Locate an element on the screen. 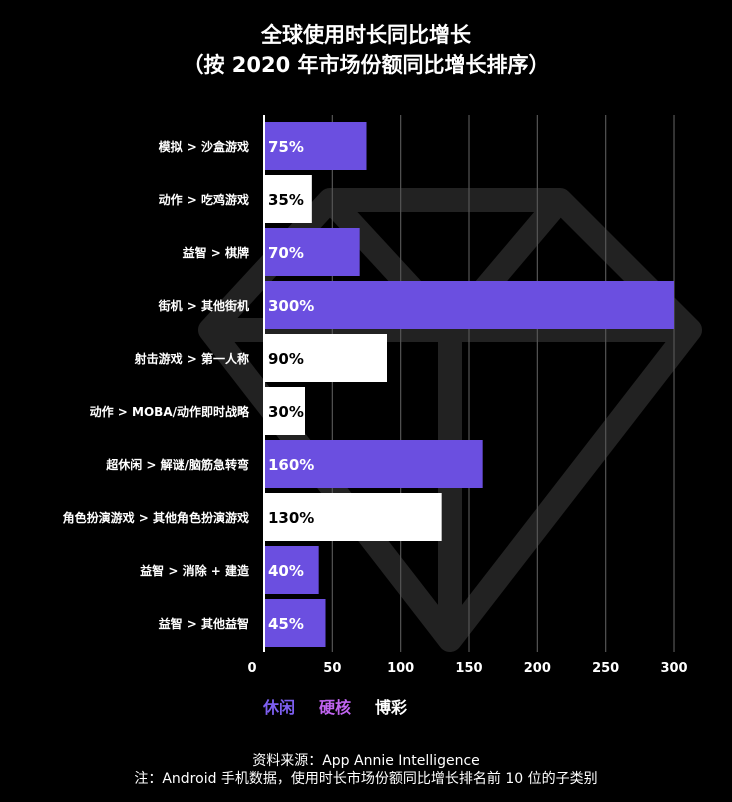 The height and width of the screenshot is (802, 732). bar-value-label: 130% is located at coordinates (291, 518).